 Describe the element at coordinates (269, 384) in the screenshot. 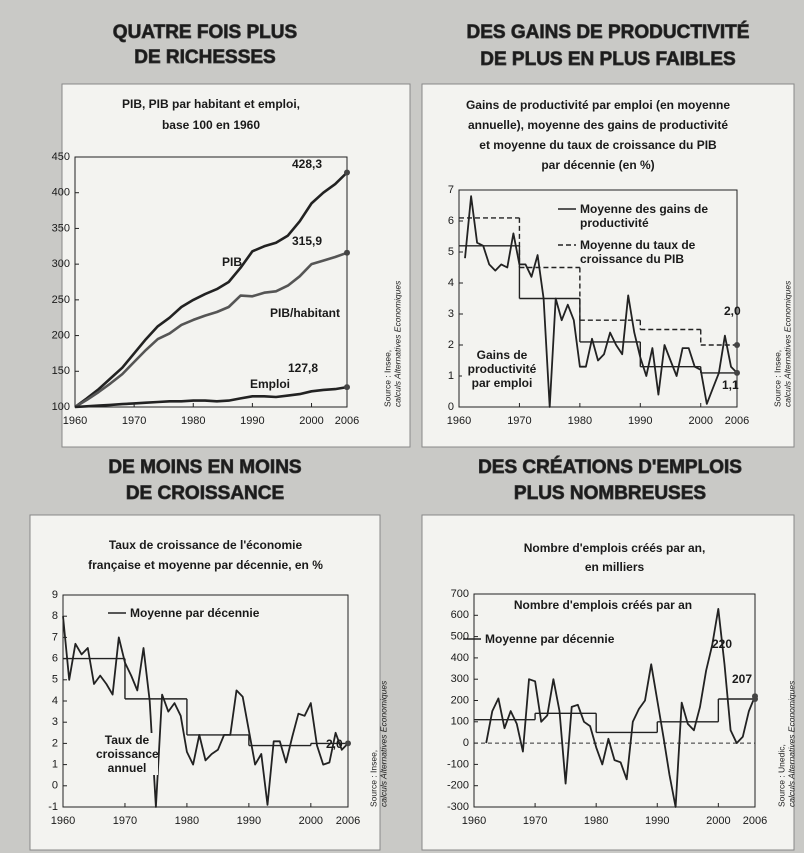

I see `series-name: Emploi` at that location.